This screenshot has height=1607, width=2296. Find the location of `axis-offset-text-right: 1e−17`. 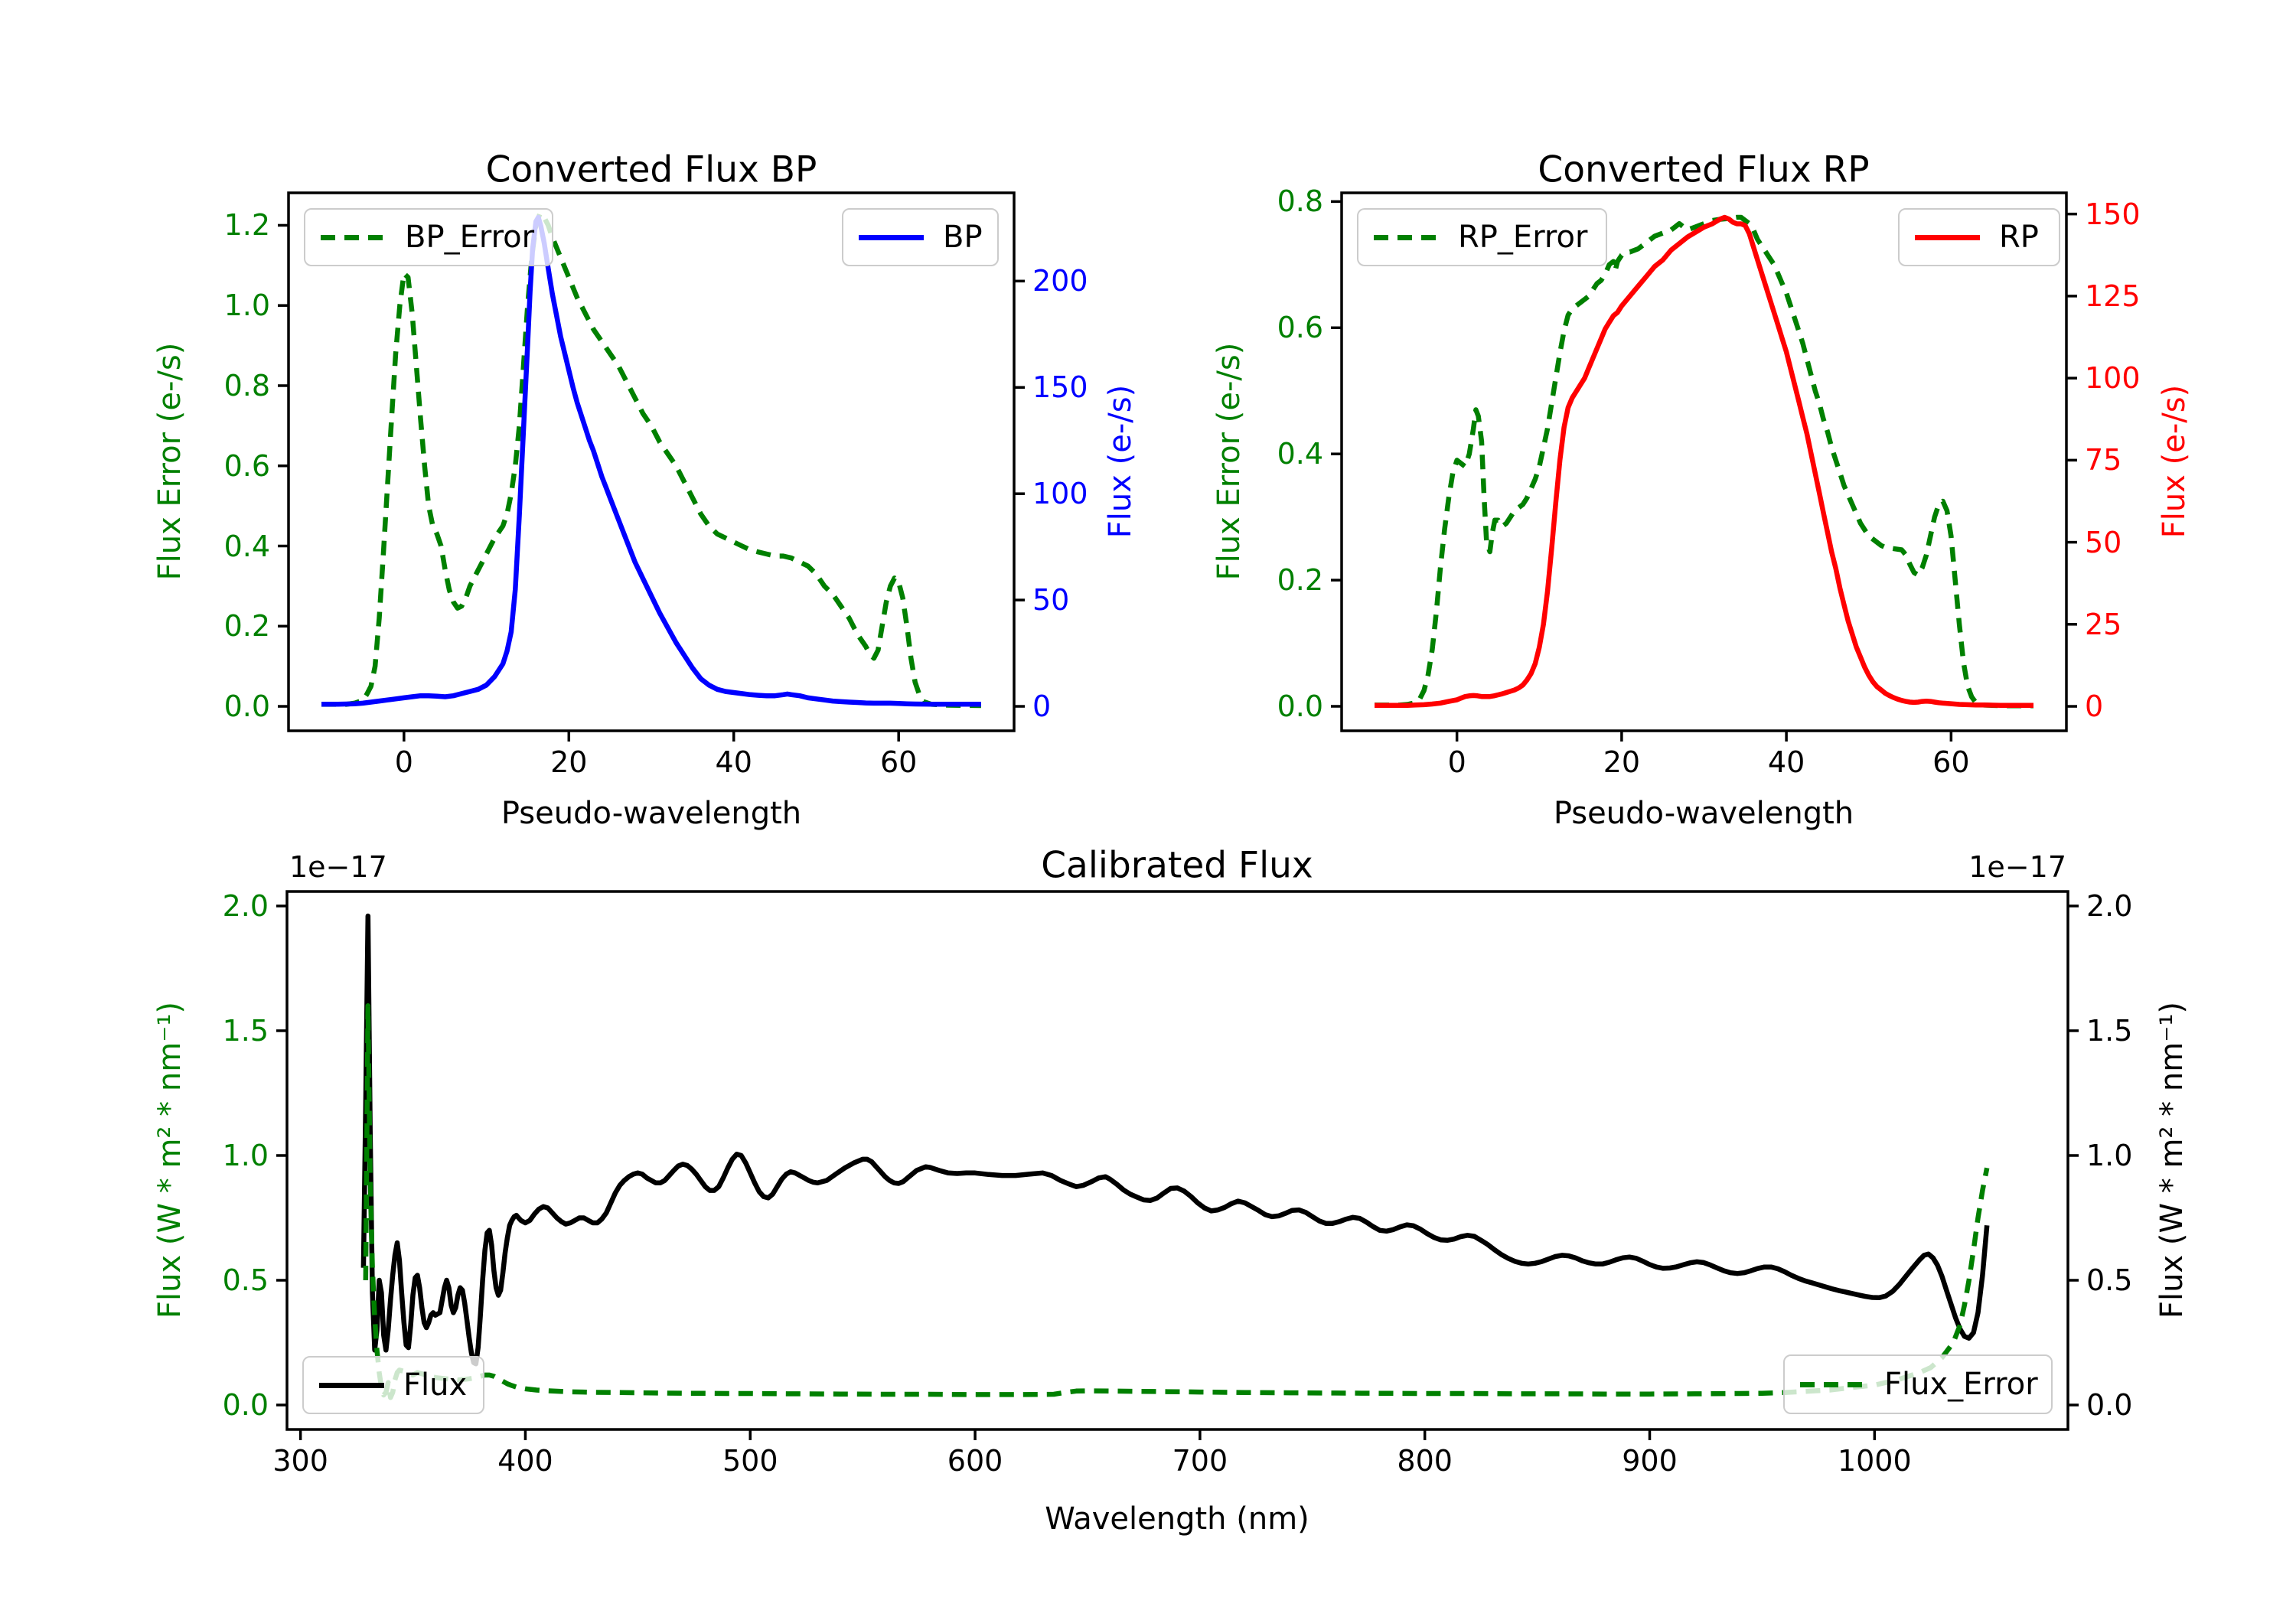

axis-offset-text-right: 1e−17 is located at coordinates (2017, 867).